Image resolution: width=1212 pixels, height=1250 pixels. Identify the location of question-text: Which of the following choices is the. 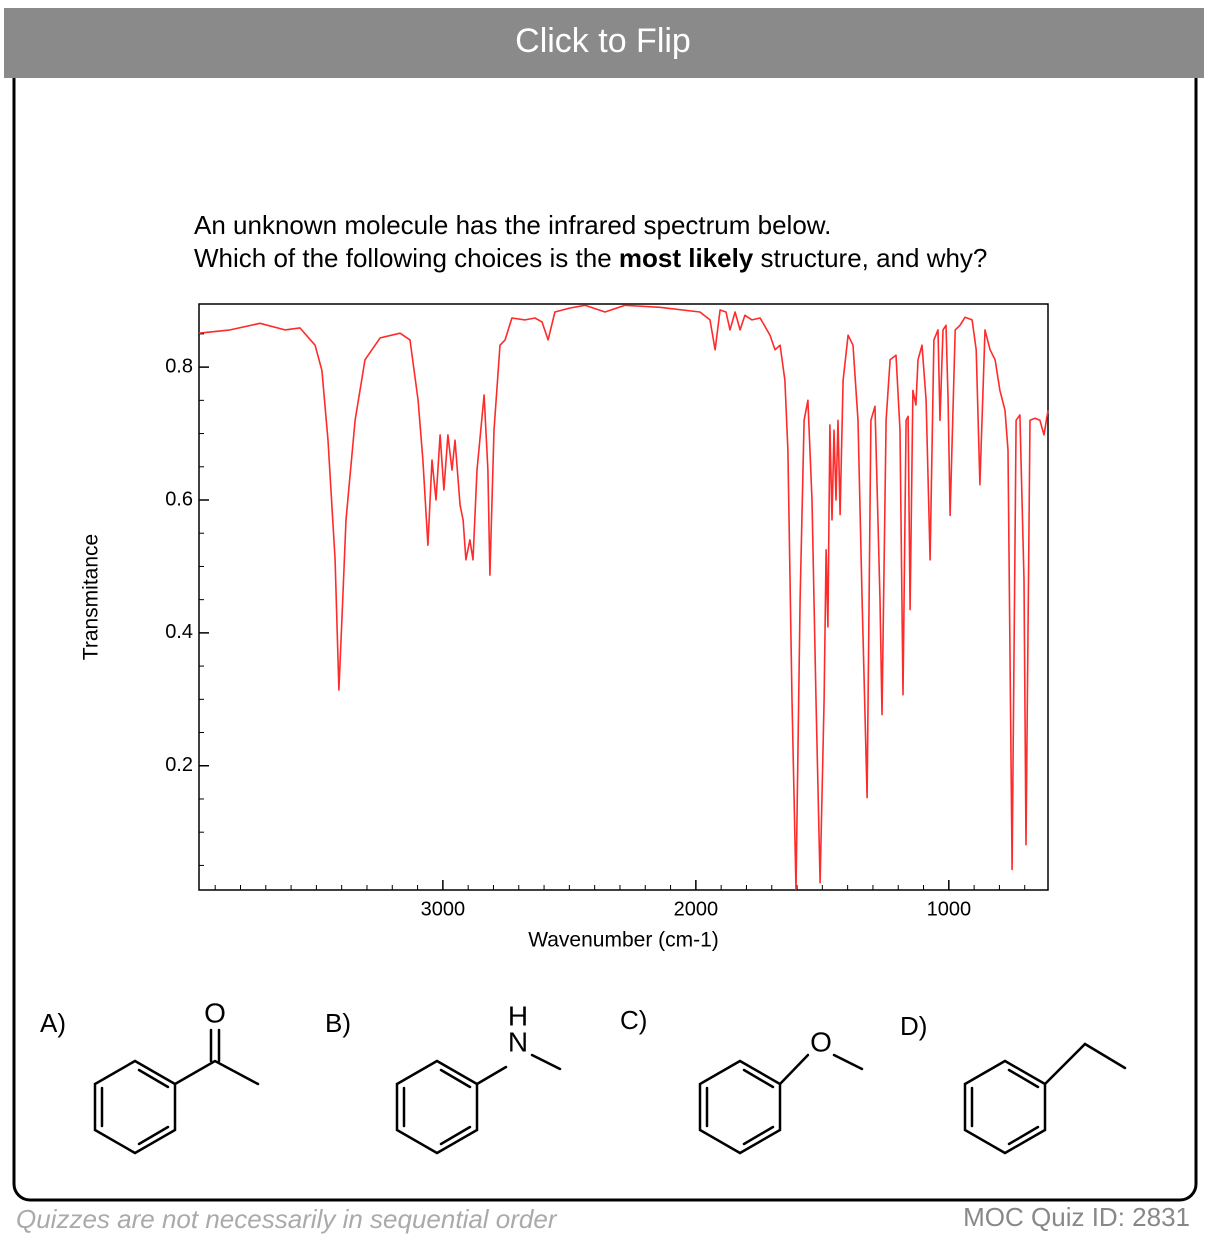
(406, 258).